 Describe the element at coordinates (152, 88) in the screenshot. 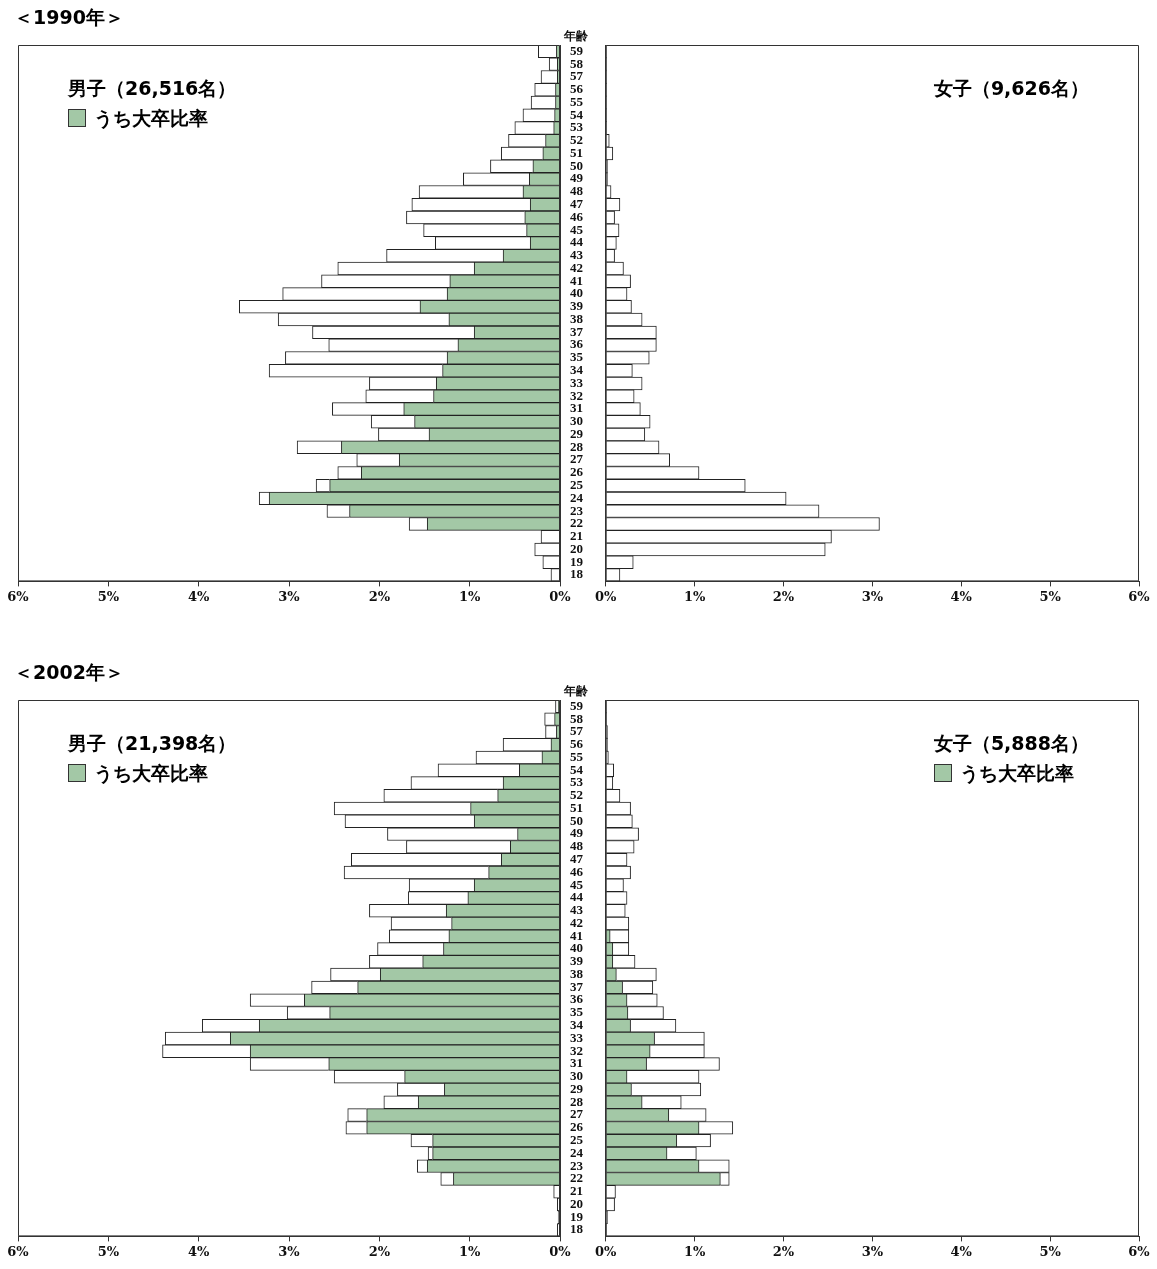

I see `legend-title: 男子（26,516名）` at that location.